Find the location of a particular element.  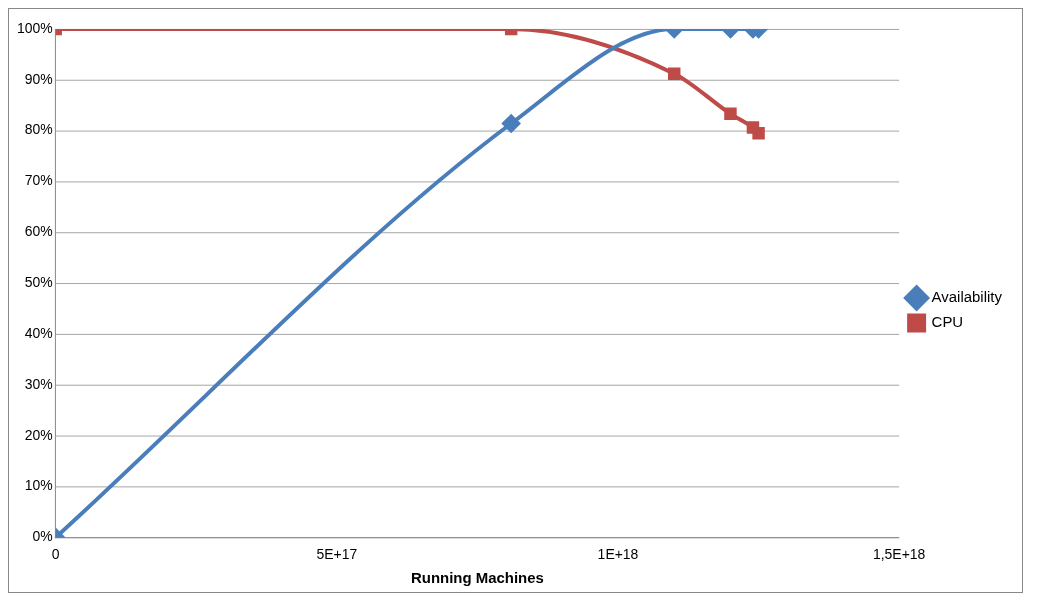

y-tick-label: 60% is located at coordinates (38, 231).